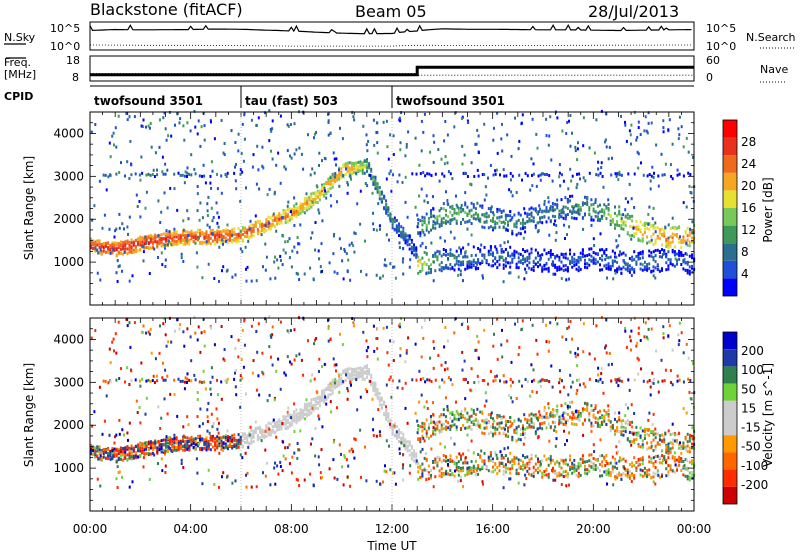 This screenshot has height=554, width=800. What do you see at coordinates (721, 28) in the screenshot?
I see `noise-right-top: 10^5` at bounding box center [721, 28].